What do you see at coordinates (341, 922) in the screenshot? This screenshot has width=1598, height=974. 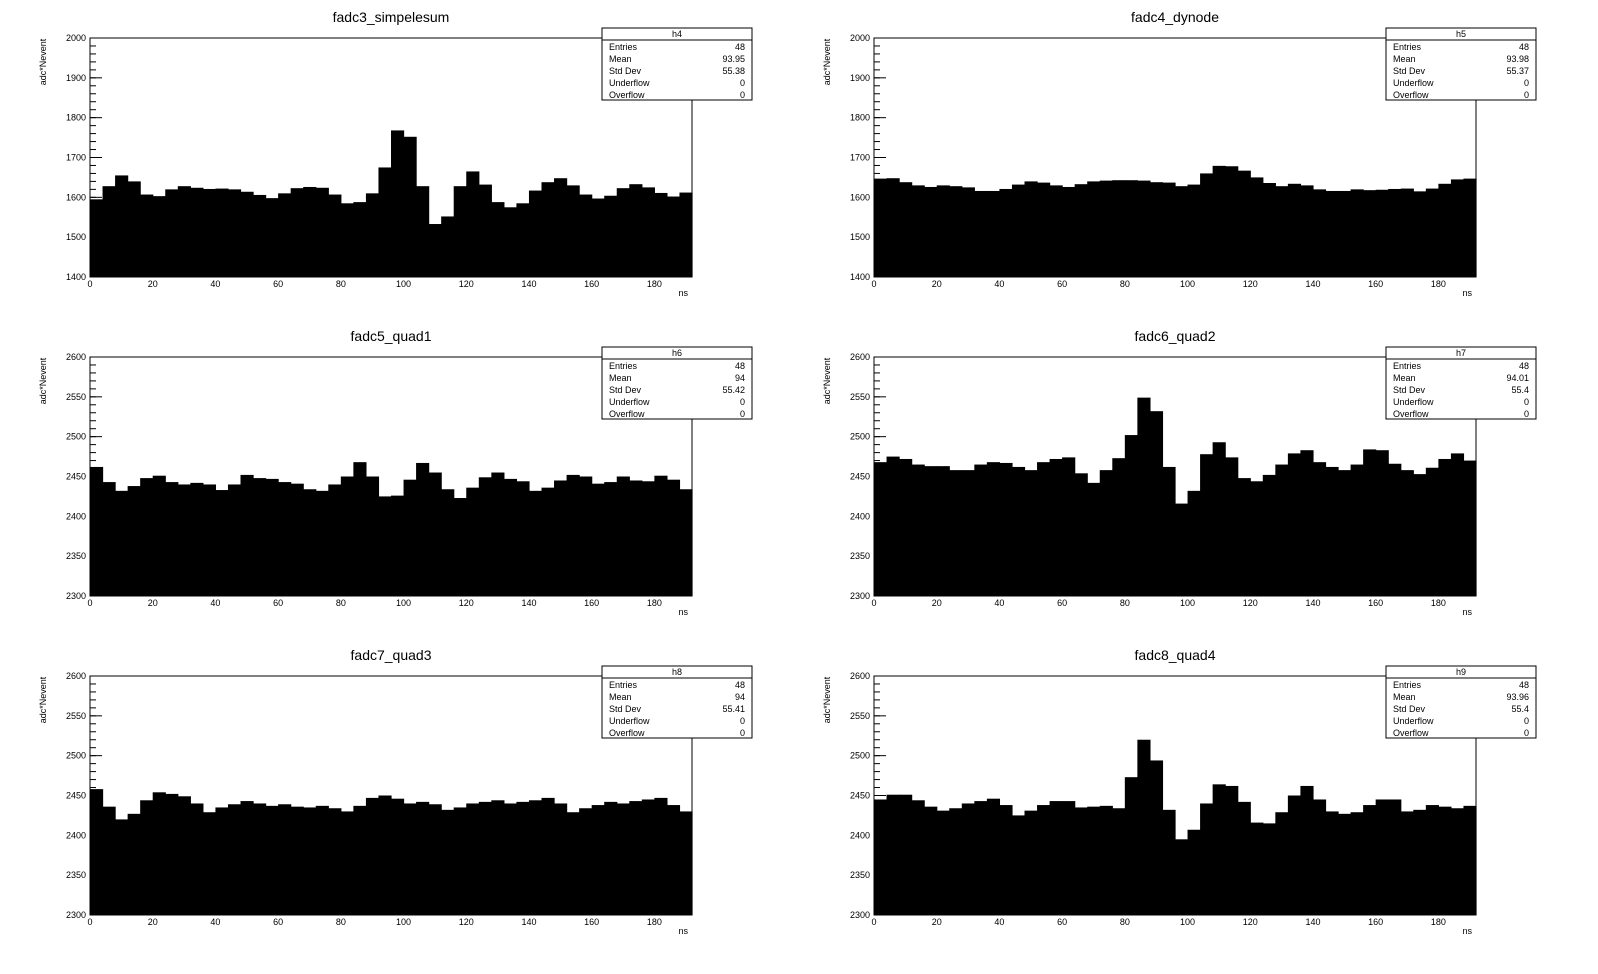 I see `x-tick-label: 80` at bounding box center [341, 922].